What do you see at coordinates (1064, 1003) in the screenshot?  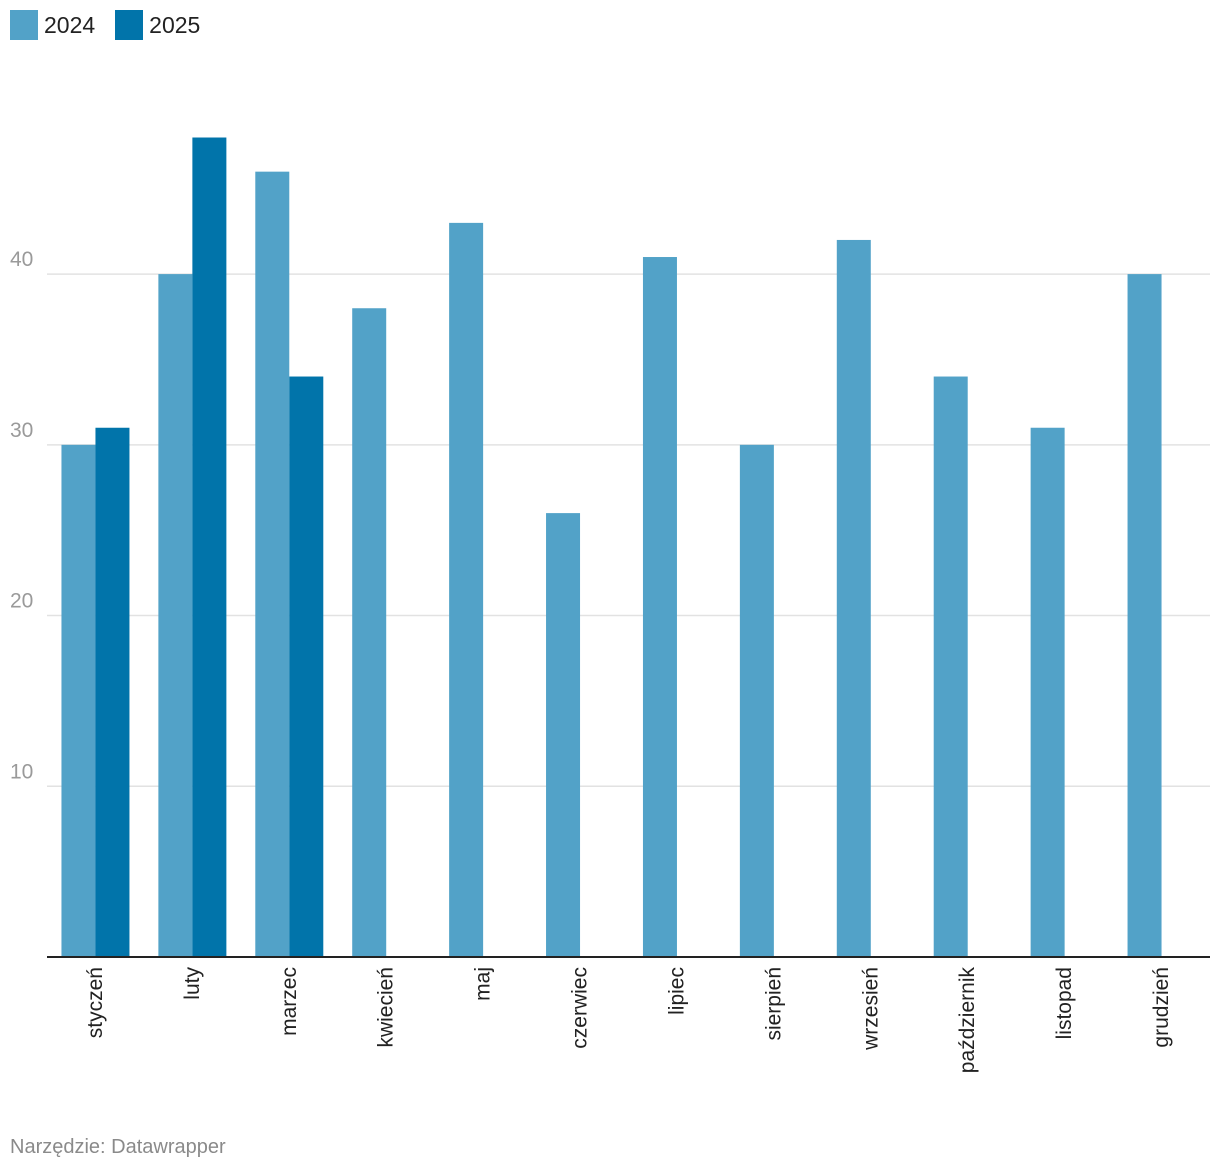 I see `x-tick-label-listopad: listopad` at bounding box center [1064, 1003].